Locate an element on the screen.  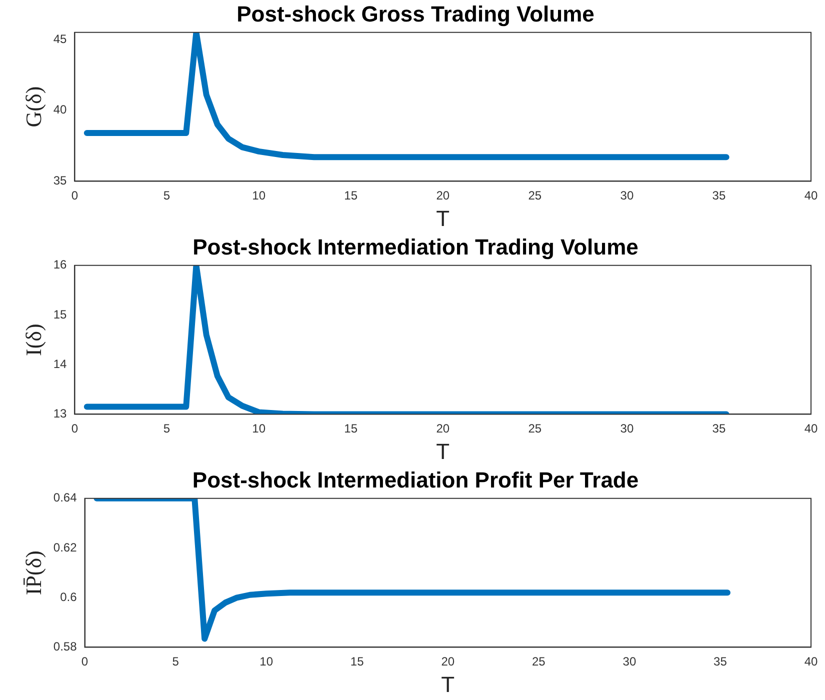
chart-title: Post-shock Gross Trading Volume is located at coordinates (415, 13).